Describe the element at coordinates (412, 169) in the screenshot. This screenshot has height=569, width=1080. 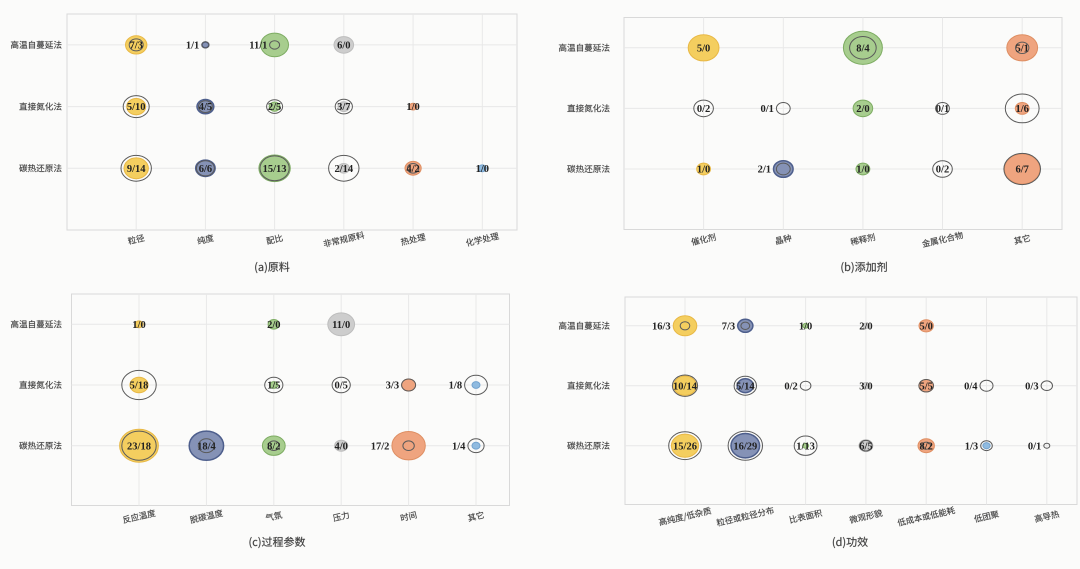
I see `svg-text: 4/2` at that location.